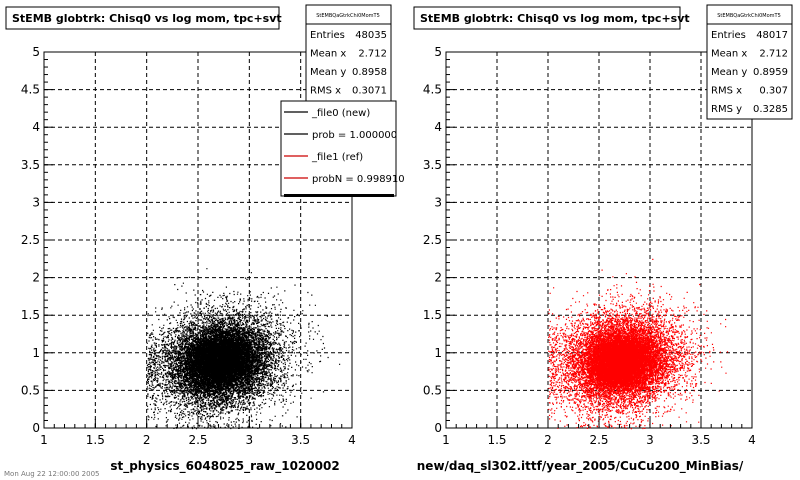 This screenshot has width=800, height=480. I want to click on legend-label: _file1 (ref), so click(337, 157).